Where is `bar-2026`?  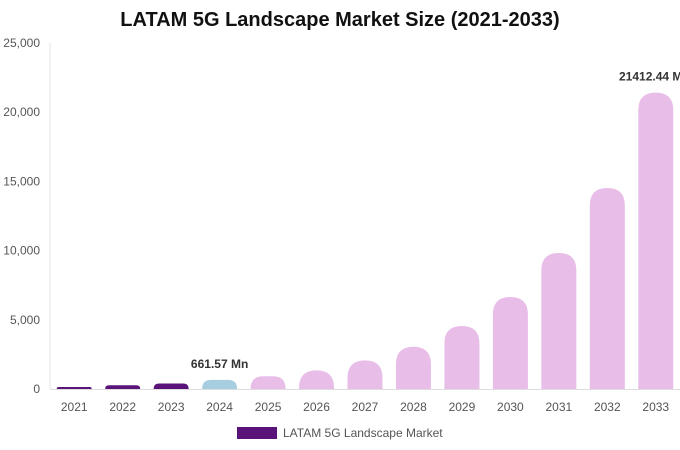 bar-2026 is located at coordinates (317, 379).